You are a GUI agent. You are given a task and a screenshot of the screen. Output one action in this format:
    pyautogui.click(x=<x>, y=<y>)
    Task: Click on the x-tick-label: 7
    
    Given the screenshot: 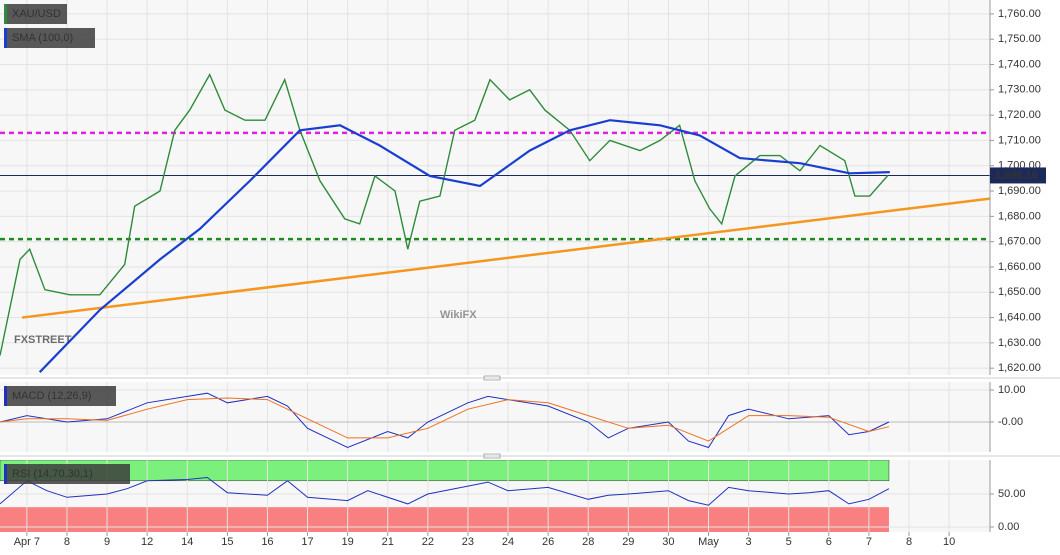 What is the action you would take?
    pyautogui.click(x=869, y=542)
    